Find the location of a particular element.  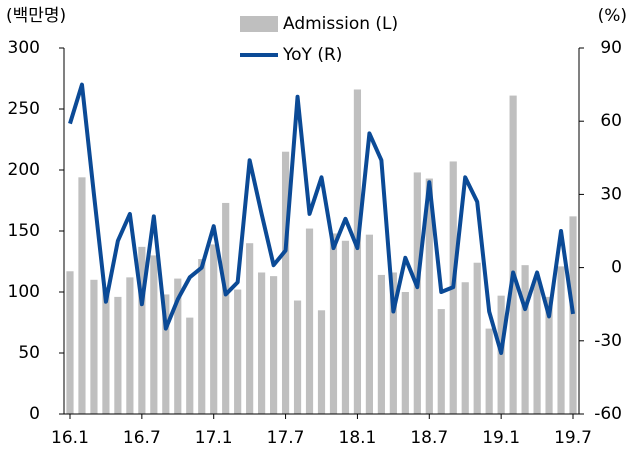

y-tick-label: 50 is located at coordinates (29, 353).